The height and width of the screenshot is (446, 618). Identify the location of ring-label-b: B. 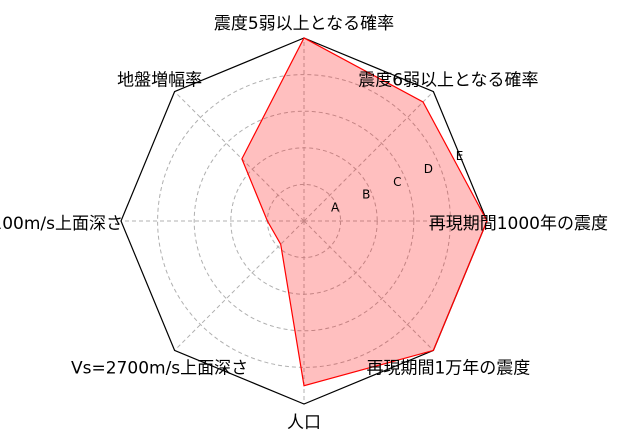
(366, 195).